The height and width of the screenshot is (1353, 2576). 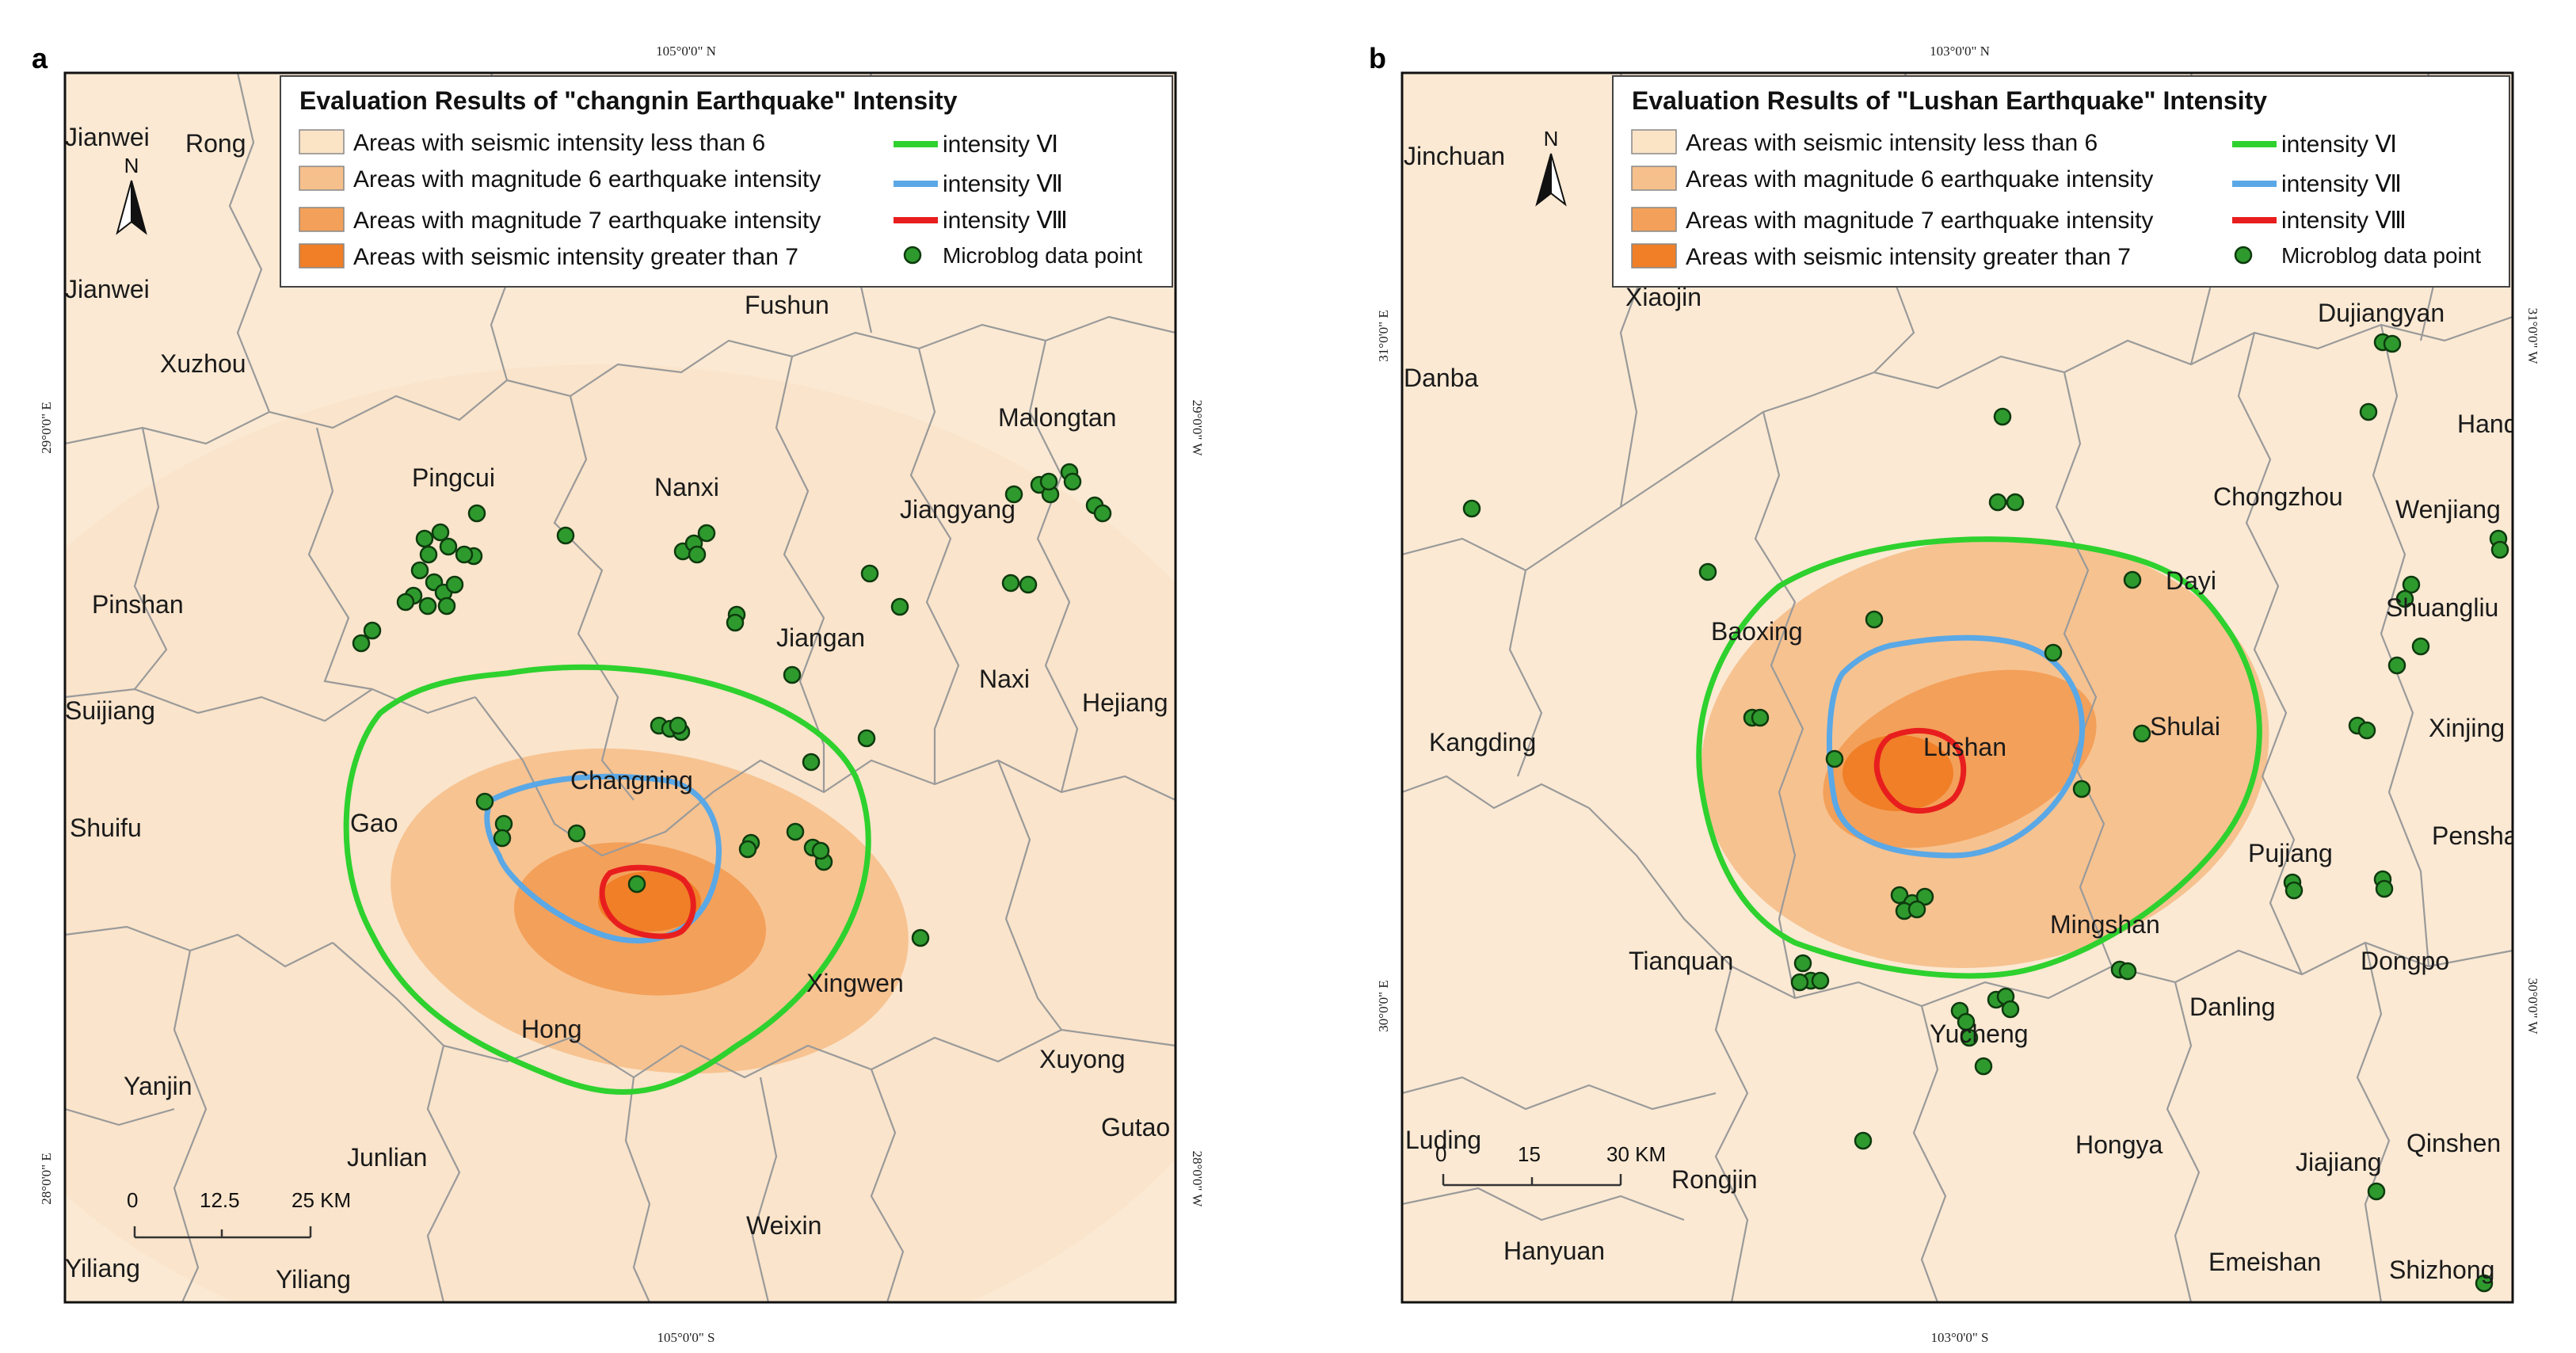 What do you see at coordinates (2105, 925) in the screenshot?
I see `place-label: Mingshan` at bounding box center [2105, 925].